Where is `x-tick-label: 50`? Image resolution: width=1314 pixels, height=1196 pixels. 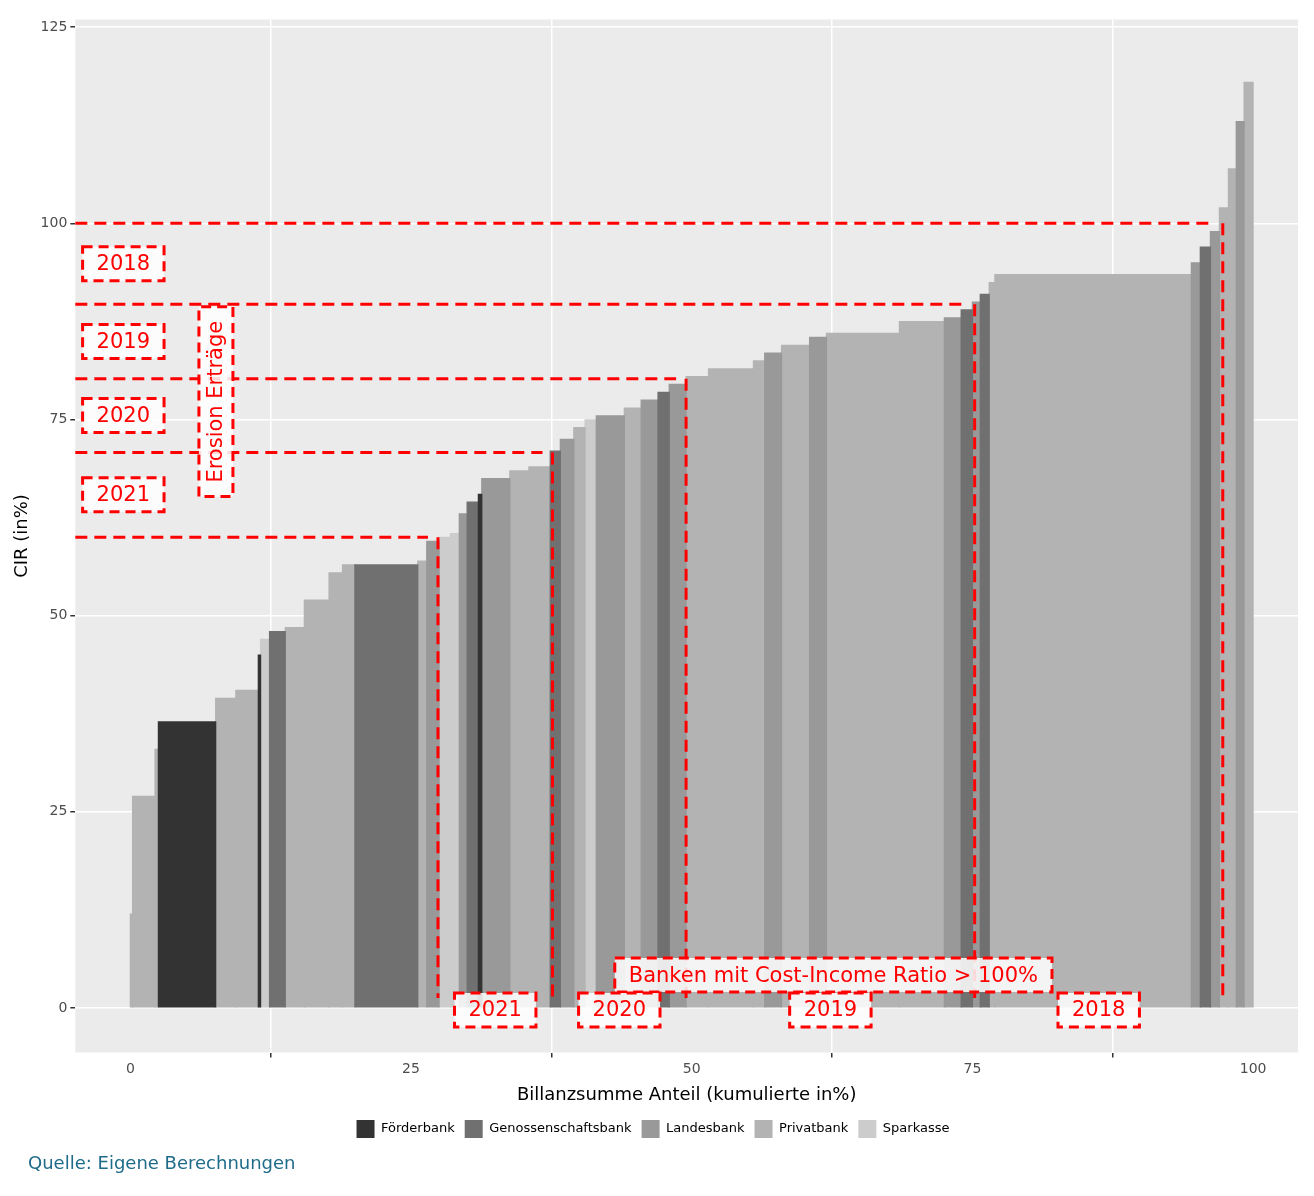
x-tick-label: 50 is located at coordinates (691, 1067).